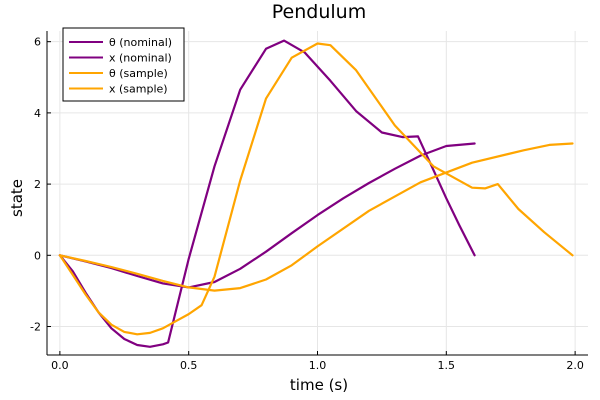 This screenshot has height=400, width=600. I want to click on legend-label: x (nominal), so click(140, 58).